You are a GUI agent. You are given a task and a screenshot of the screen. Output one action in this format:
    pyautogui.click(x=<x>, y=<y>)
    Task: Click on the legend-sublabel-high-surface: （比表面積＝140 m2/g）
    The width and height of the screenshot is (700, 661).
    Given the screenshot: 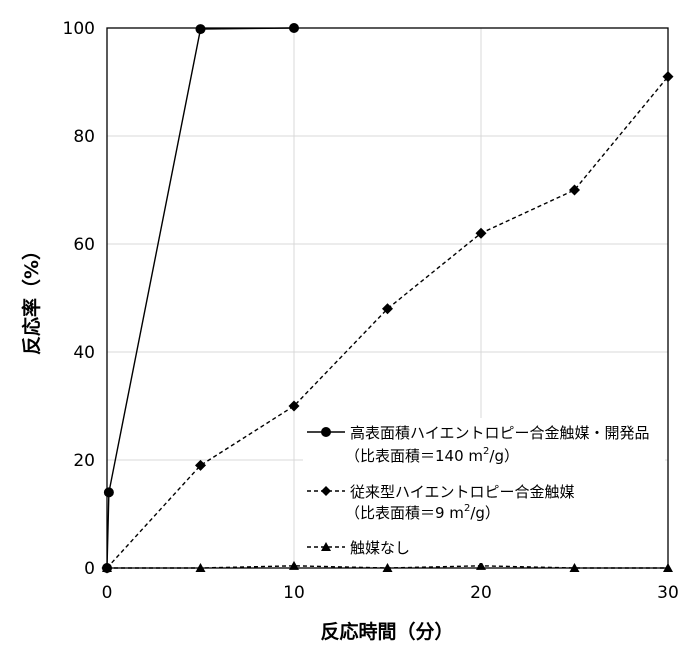 What is the action you would take?
    pyautogui.click(x=432, y=455)
    